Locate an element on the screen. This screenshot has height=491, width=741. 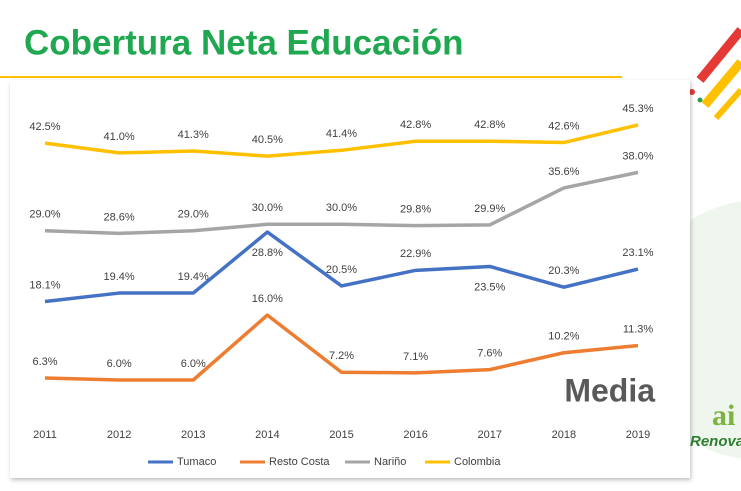
data-label: 41.0% is located at coordinates (119, 137).